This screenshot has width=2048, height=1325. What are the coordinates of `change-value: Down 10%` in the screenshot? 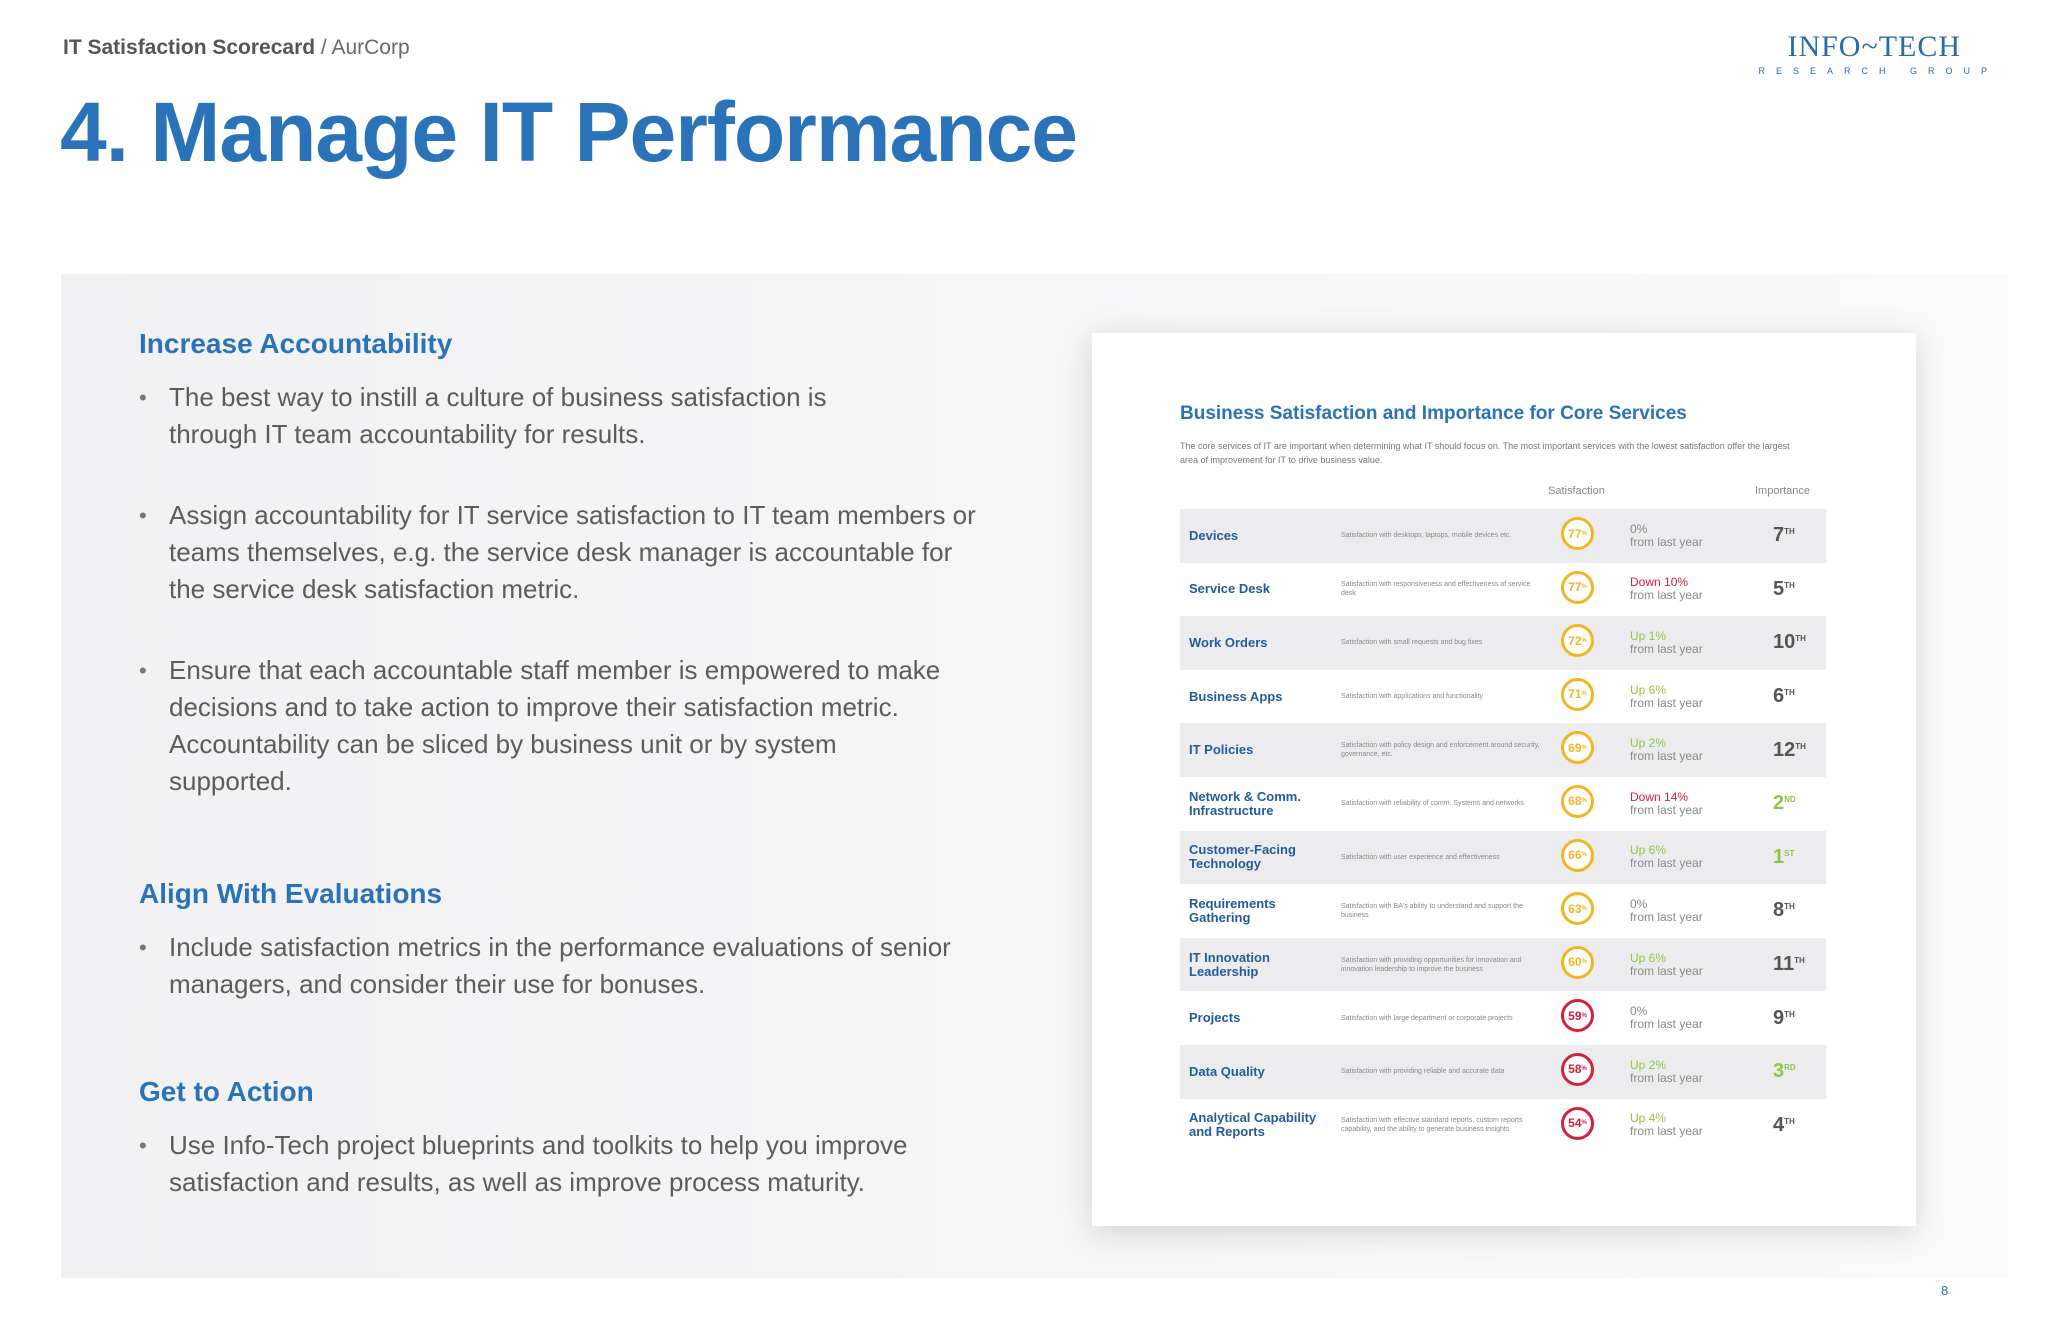 It's located at (1659, 582).